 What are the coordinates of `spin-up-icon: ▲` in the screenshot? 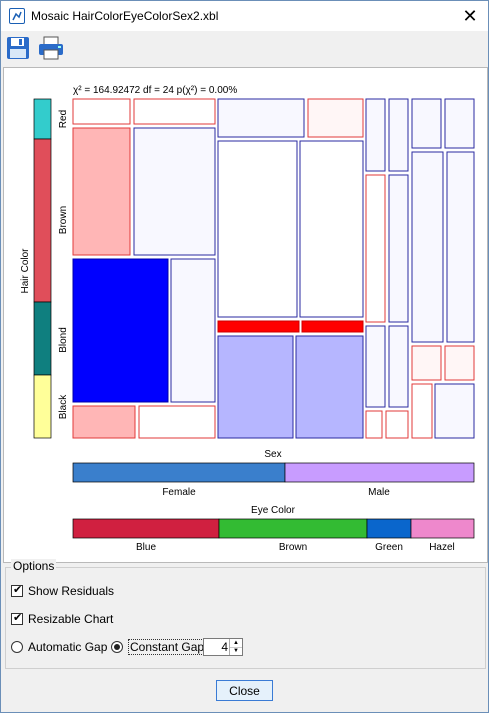 It's located at (236, 643).